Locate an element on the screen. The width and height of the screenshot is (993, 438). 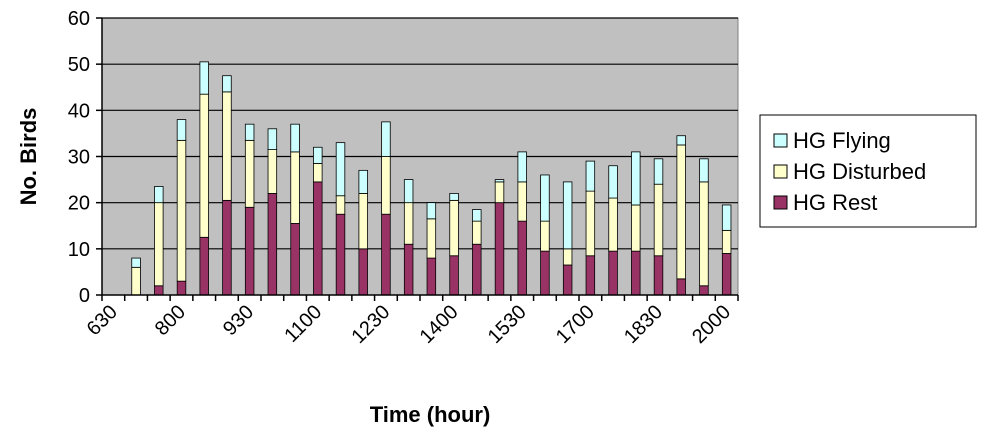
legend-box is located at coordinates (868, 171).